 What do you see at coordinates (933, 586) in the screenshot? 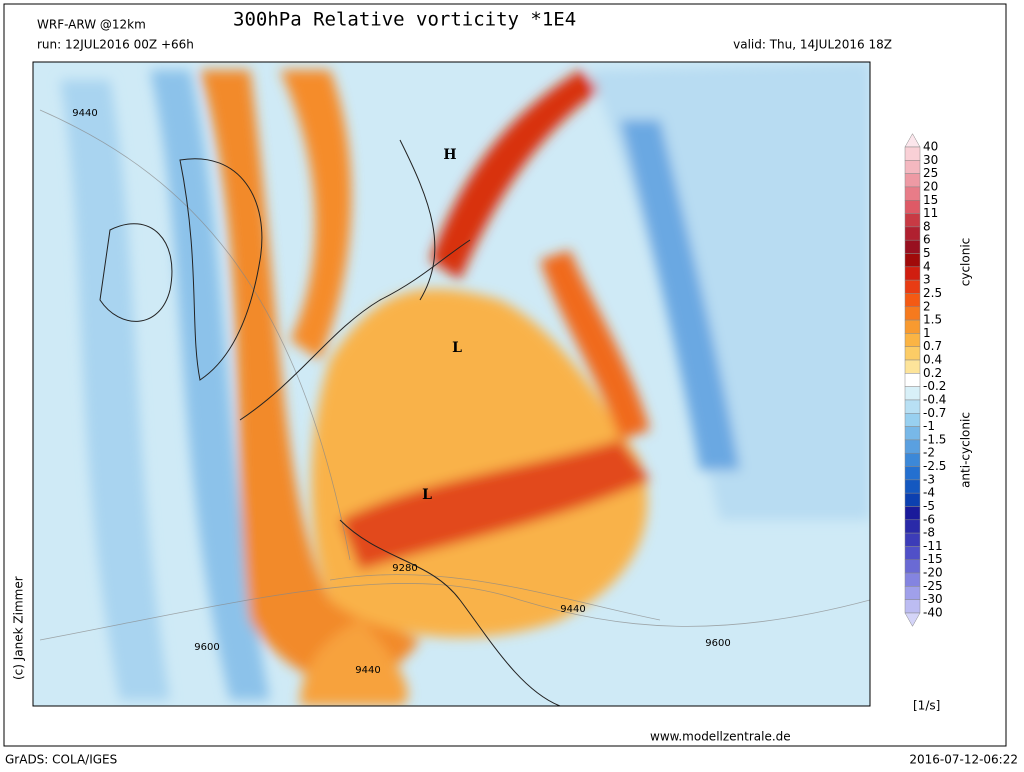
I see `colorbar-label: -25` at bounding box center [933, 586].